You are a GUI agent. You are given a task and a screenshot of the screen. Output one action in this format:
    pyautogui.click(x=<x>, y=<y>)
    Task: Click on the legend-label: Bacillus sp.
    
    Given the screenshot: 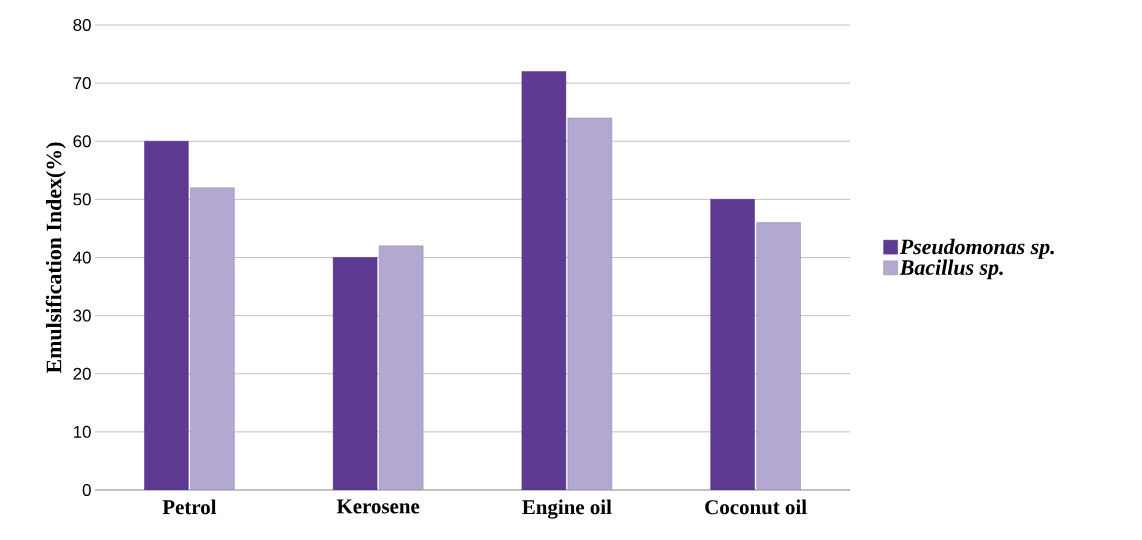 What is the action you would take?
    pyautogui.click(x=951, y=269)
    